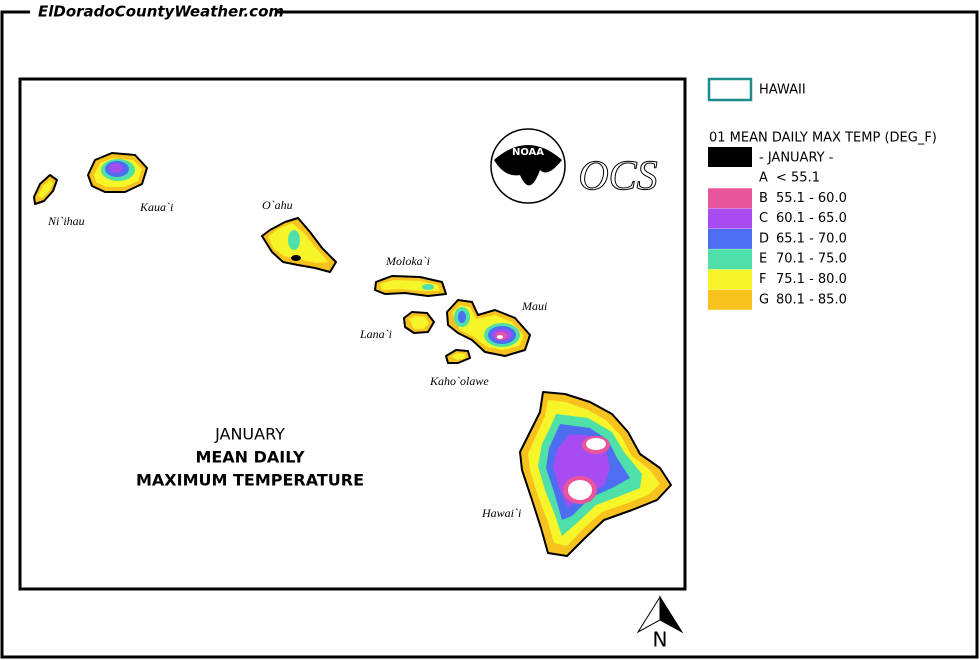  What do you see at coordinates (249, 434) in the screenshot?
I see `caption-month: JANUARY` at bounding box center [249, 434].